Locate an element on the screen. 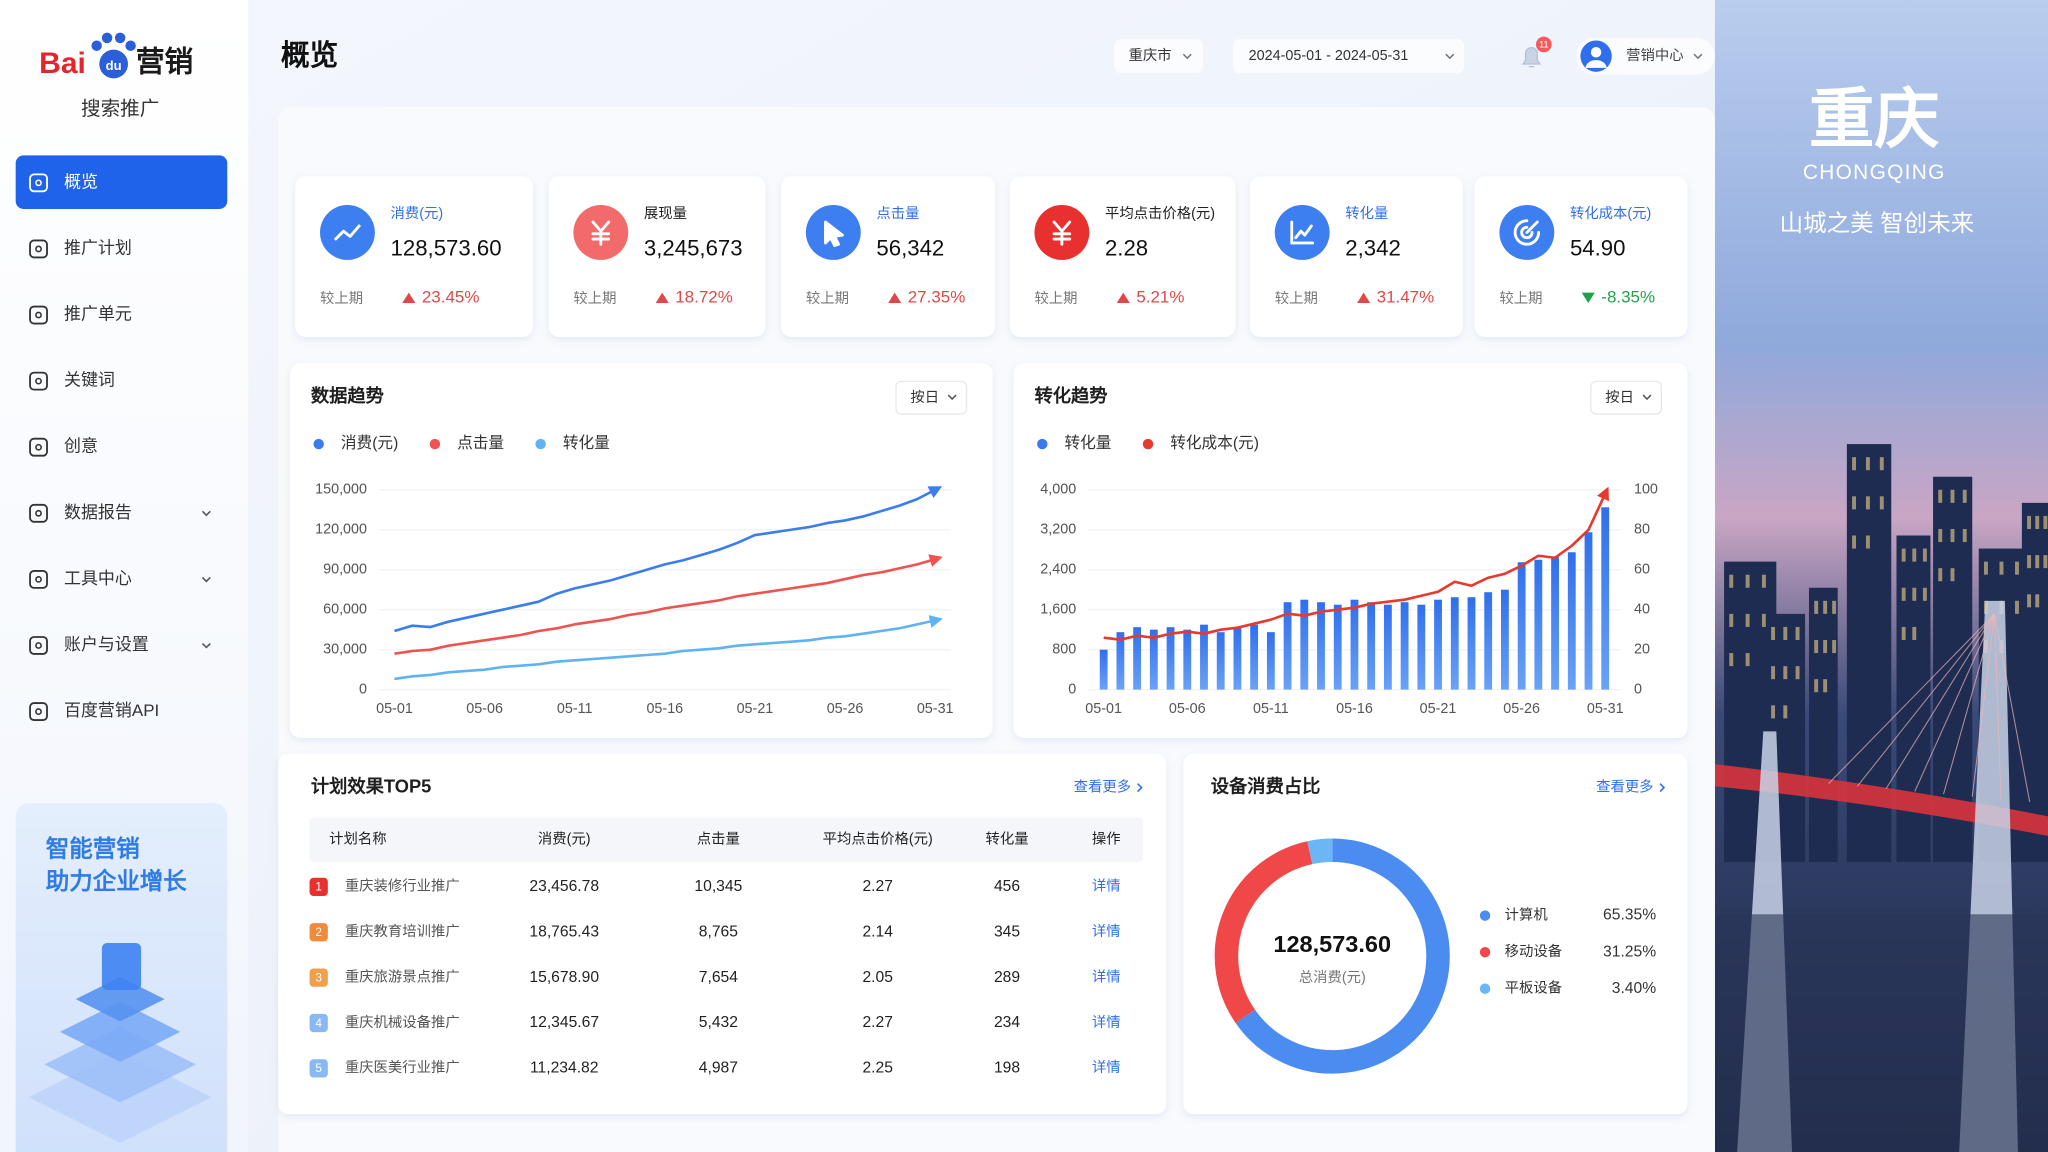  rank-number: 2 is located at coordinates (318, 932).